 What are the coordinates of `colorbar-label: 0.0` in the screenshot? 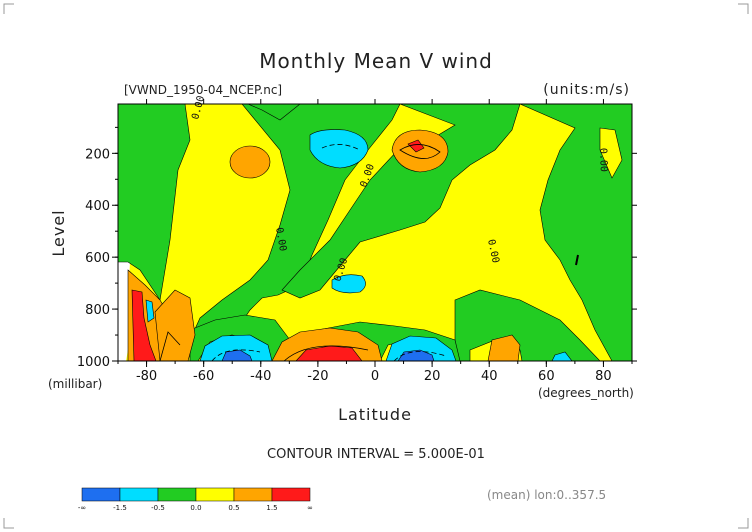 It's located at (195, 508).